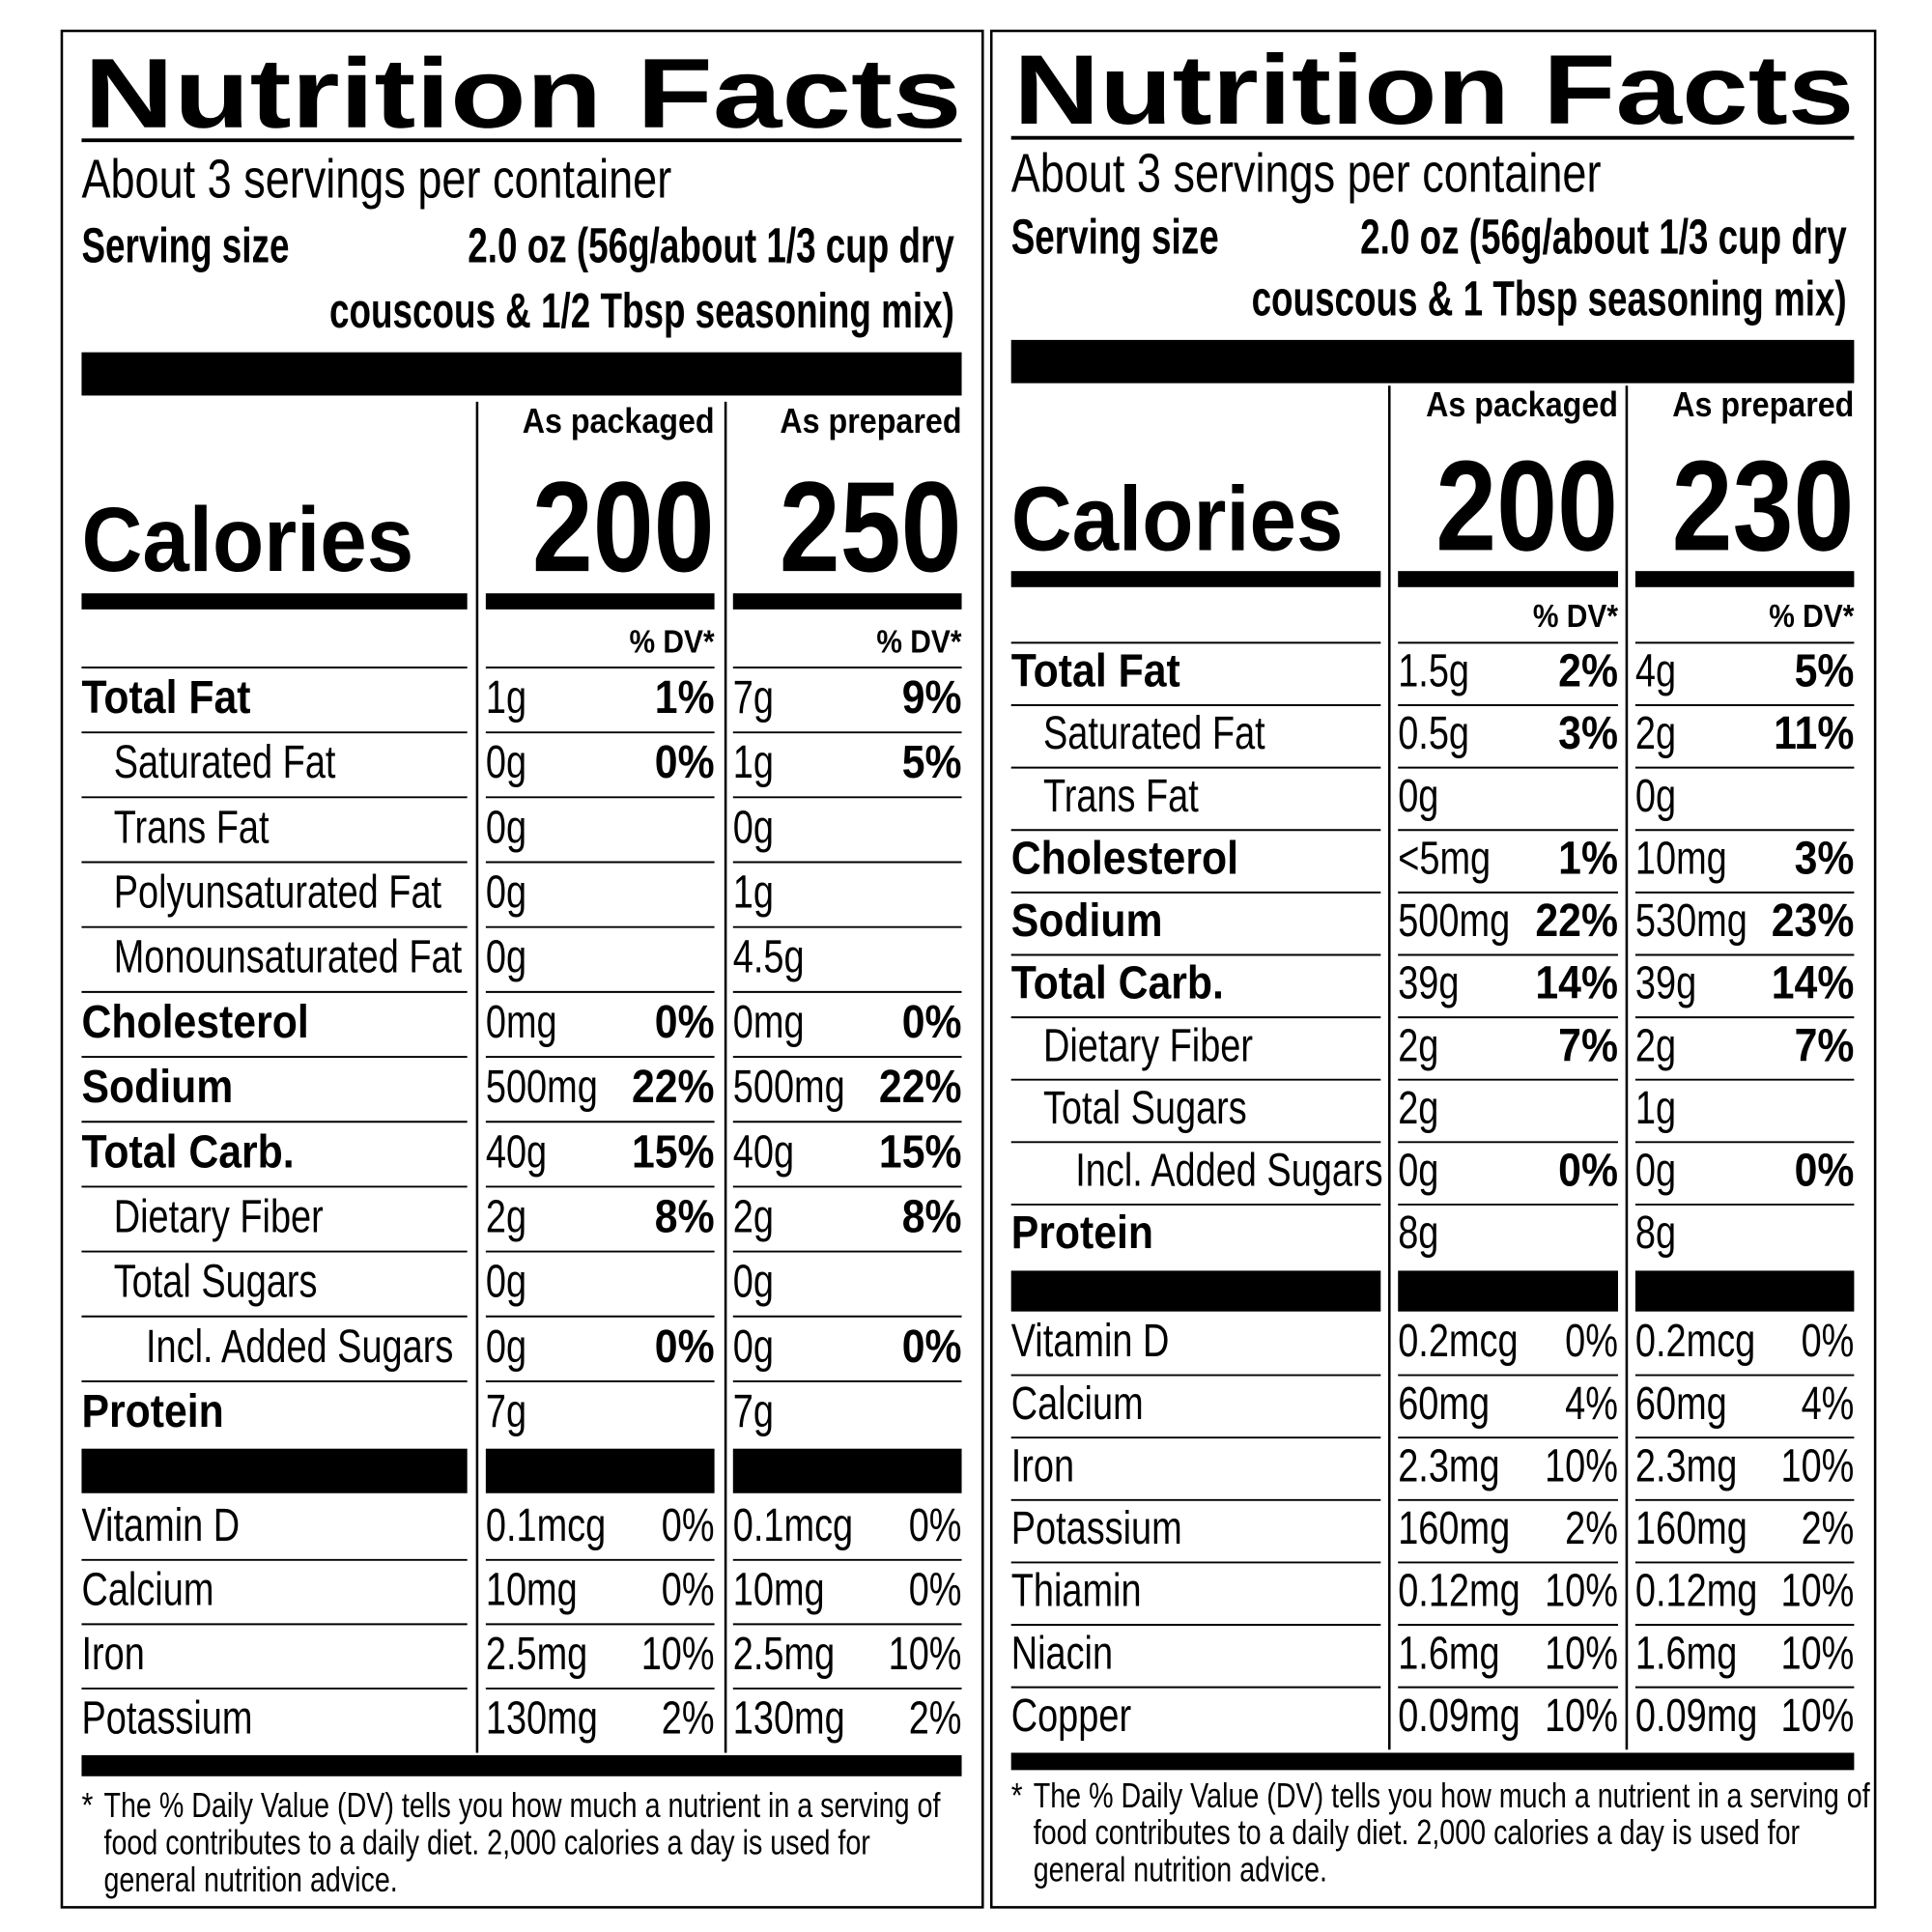 The height and width of the screenshot is (1932, 1932). What do you see at coordinates (1117, 982) in the screenshot?
I see `nutrient-name: Total Carb.` at bounding box center [1117, 982].